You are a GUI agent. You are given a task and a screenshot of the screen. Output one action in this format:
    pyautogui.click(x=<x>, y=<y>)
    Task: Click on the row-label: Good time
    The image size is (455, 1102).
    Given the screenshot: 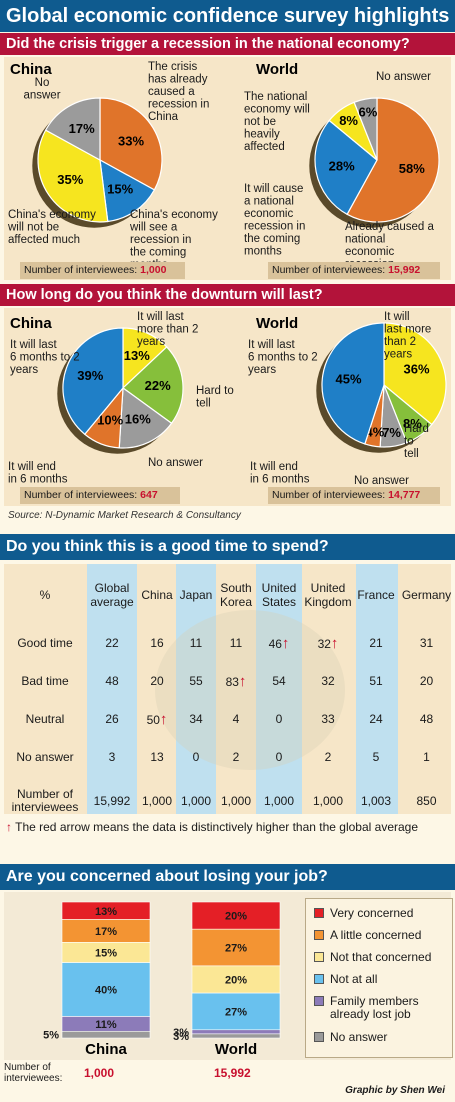 What is the action you would take?
    pyautogui.click(x=45, y=643)
    